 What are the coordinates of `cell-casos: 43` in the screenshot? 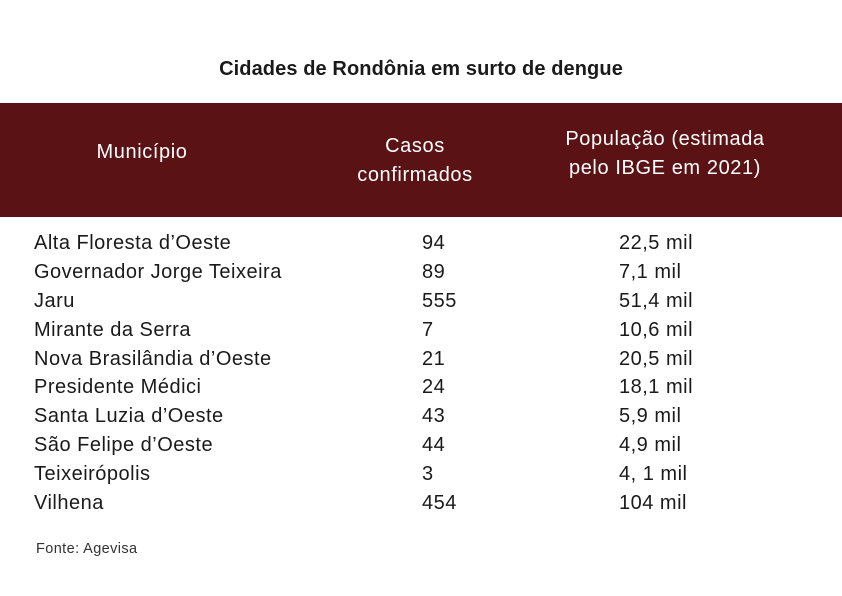 It's located at (434, 416).